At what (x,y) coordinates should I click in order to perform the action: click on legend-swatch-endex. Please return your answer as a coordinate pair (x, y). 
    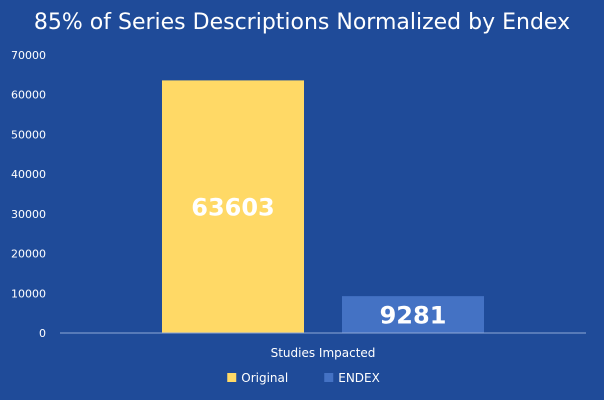
    Looking at the image, I should click on (329, 377).